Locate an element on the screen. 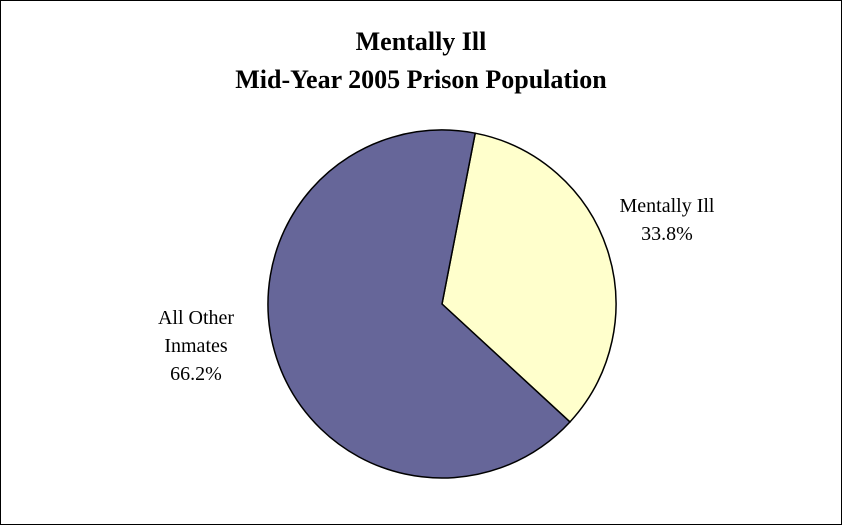  chart-title-line-1: Mentally Ill is located at coordinates (421, 41).